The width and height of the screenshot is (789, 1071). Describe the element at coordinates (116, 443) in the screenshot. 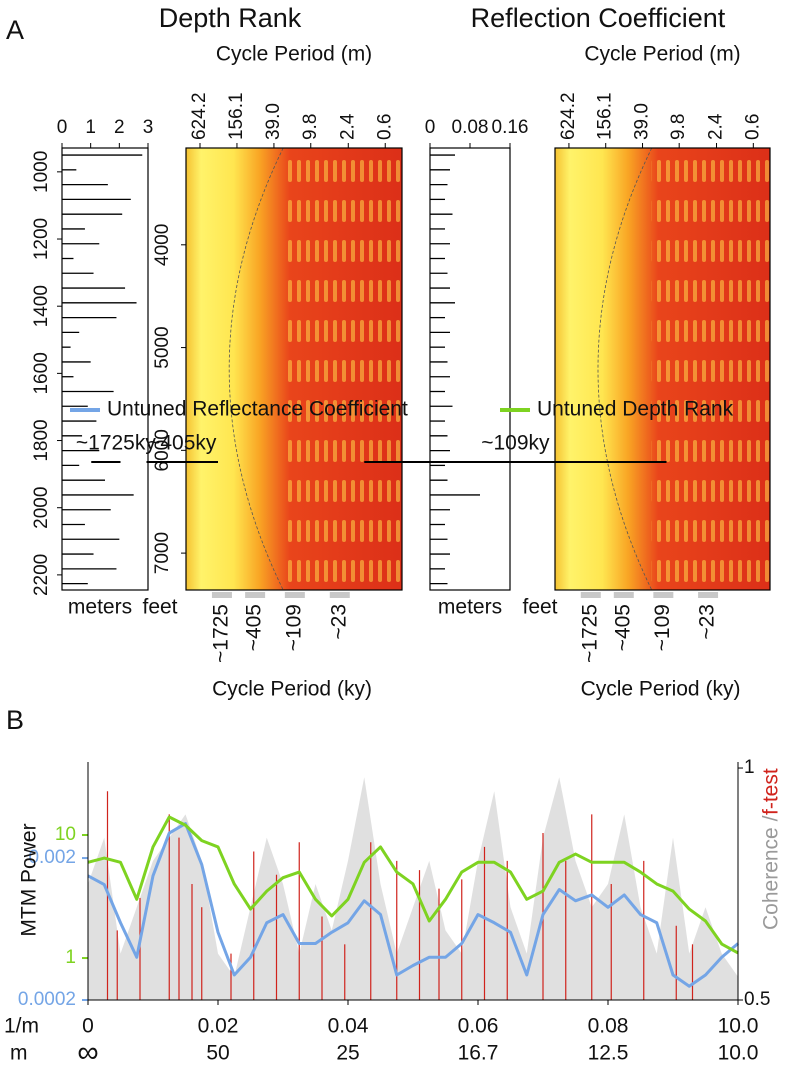

I see `period-annotation: ~1725ky` at that location.